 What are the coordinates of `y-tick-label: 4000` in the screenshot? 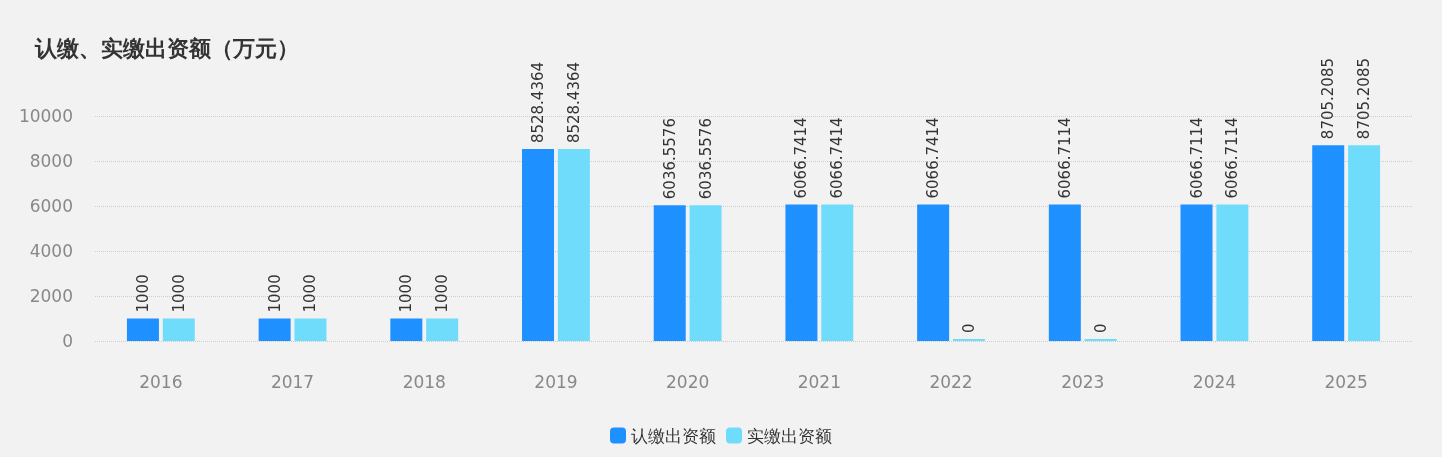 It's located at (51, 251).